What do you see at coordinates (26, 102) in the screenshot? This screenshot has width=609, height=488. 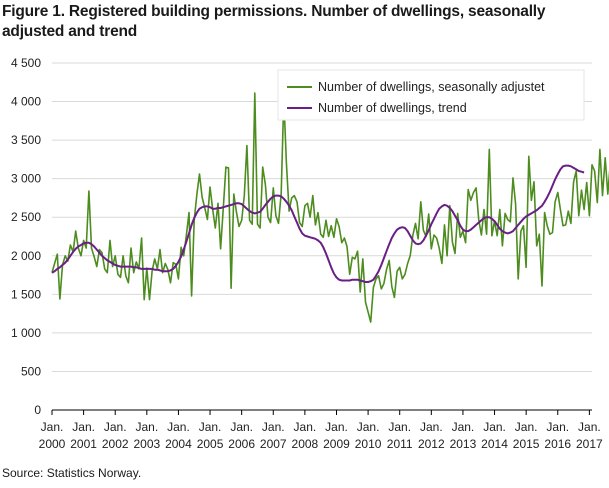 I see `y-tick-label: 4 000` at bounding box center [26, 102].